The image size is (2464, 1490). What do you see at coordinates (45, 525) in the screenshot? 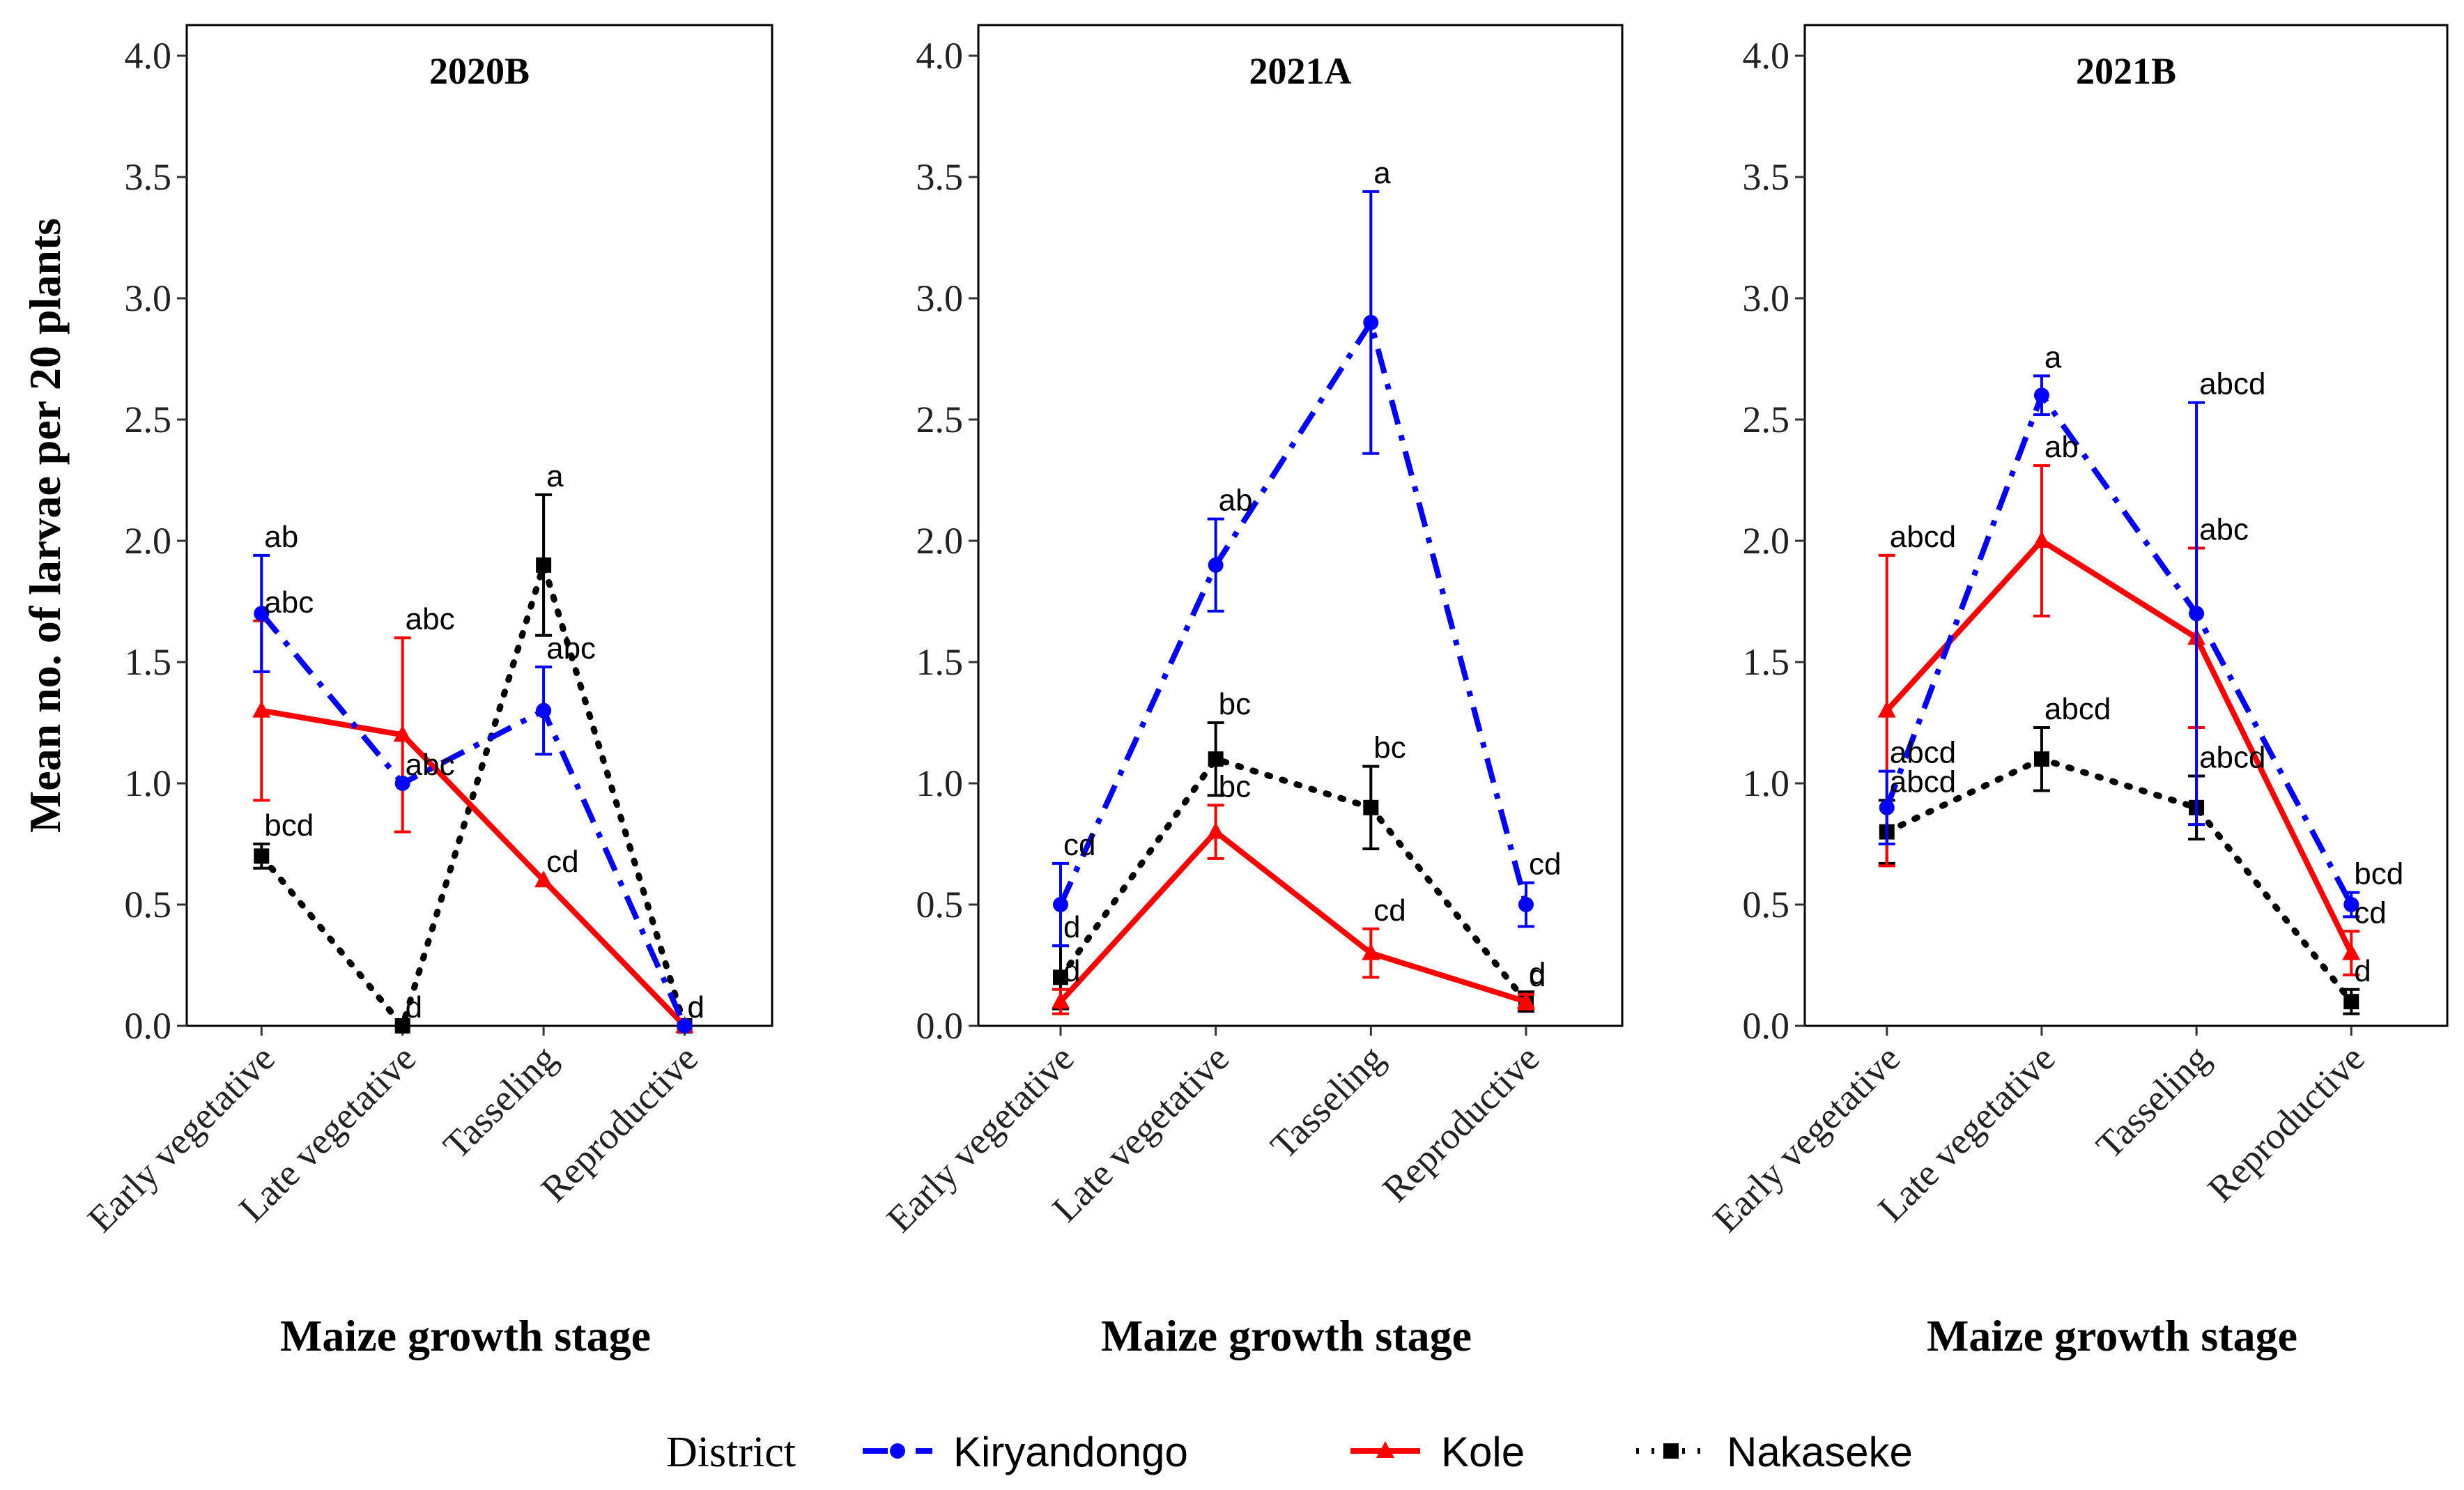
I see `y-axis-title: Mean no. of larvae per 20 plants` at bounding box center [45, 525].